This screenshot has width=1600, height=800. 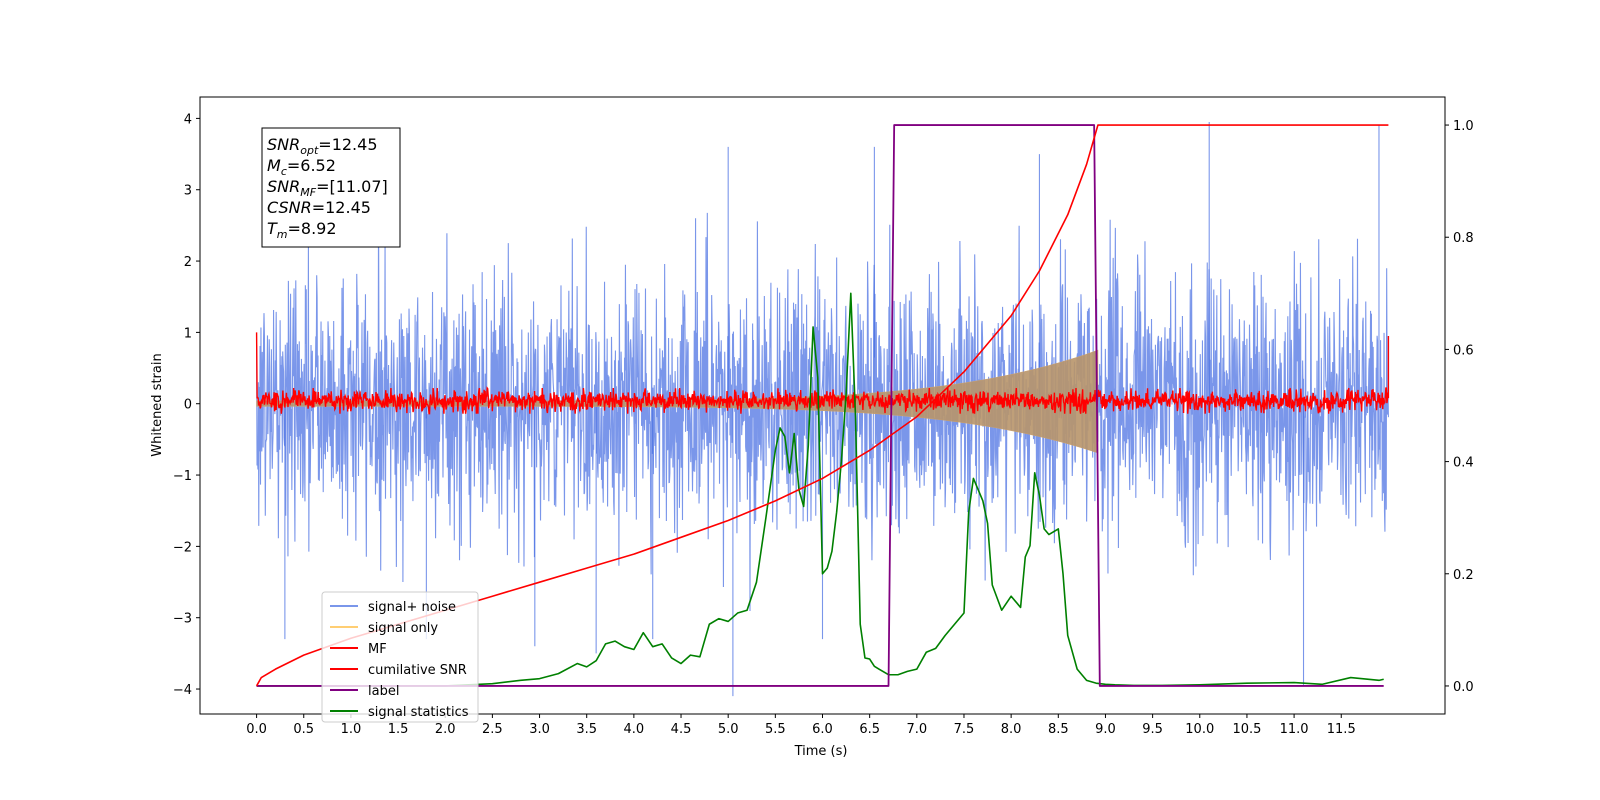 What do you see at coordinates (188, 191) in the screenshot?
I see `y-left-tick-label: 3` at bounding box center [188, 191].